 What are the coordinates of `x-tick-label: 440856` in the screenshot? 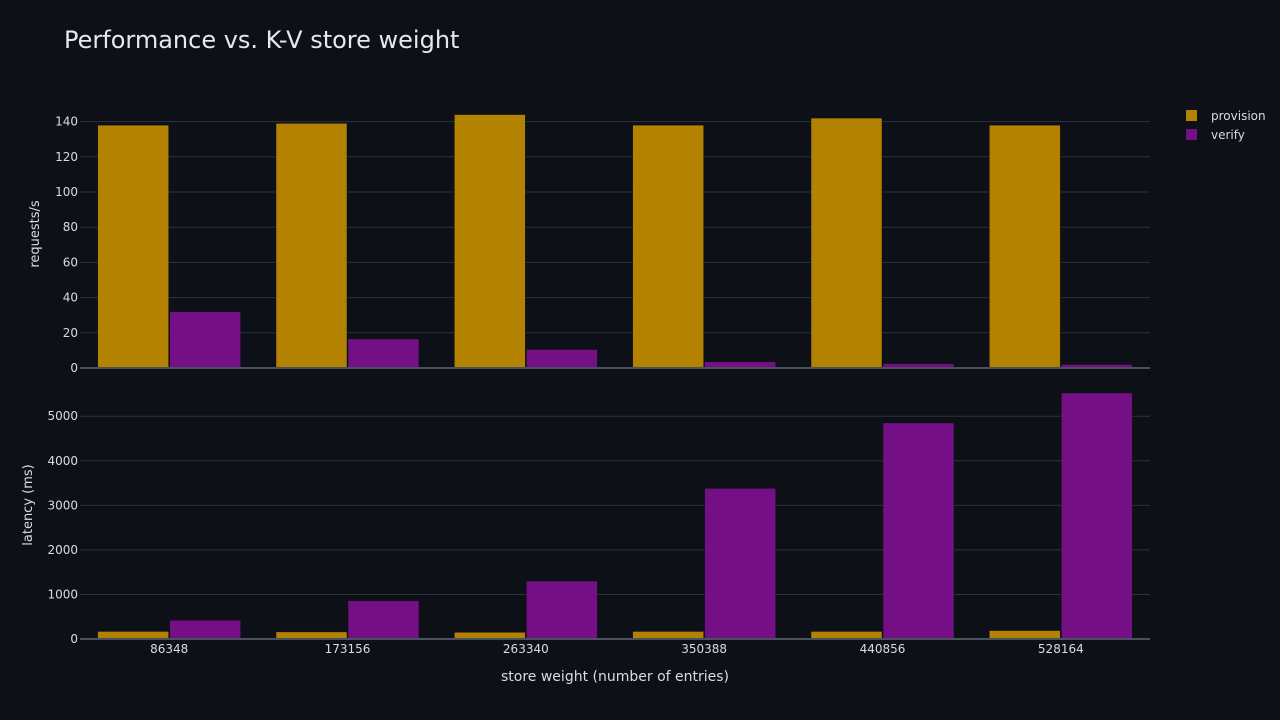 It's located at (883, 649).